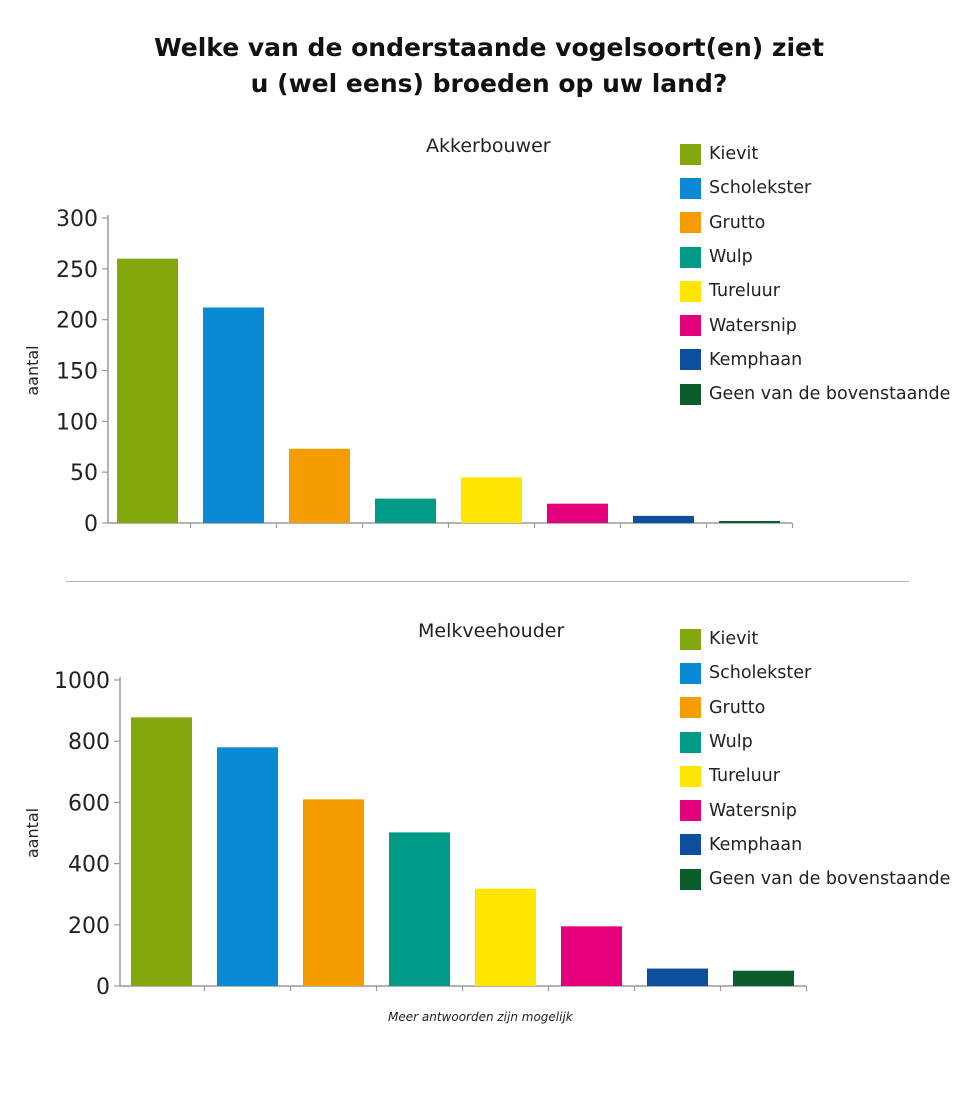 The height and width of the screenshot is (1100, 978). Describe the element at coordinates (591, 956) in the screenshot. I see `melkveehouder-bar-watersnip` at that location.